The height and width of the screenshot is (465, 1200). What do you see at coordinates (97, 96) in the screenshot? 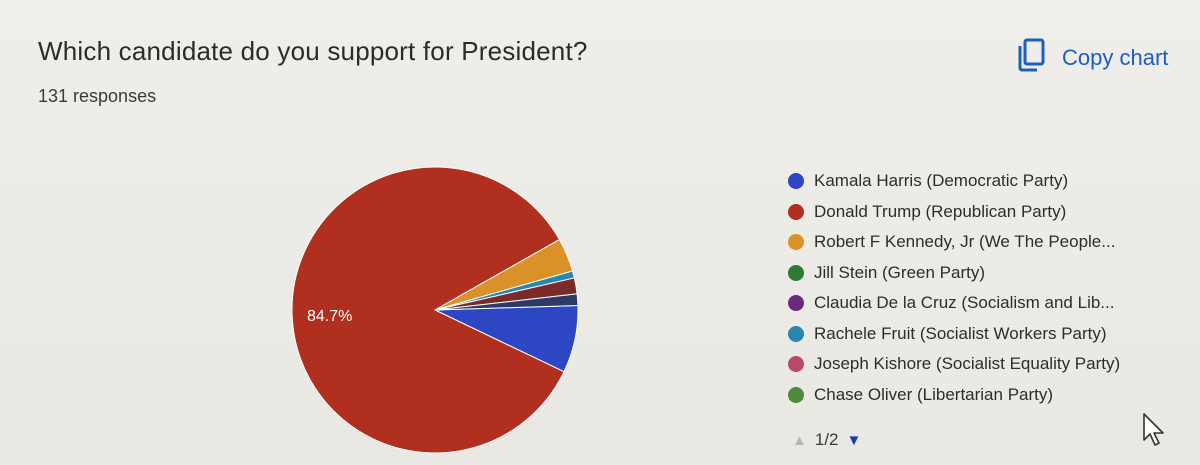
I see `response-count: 131 responses` at bounding box center [97, 96].